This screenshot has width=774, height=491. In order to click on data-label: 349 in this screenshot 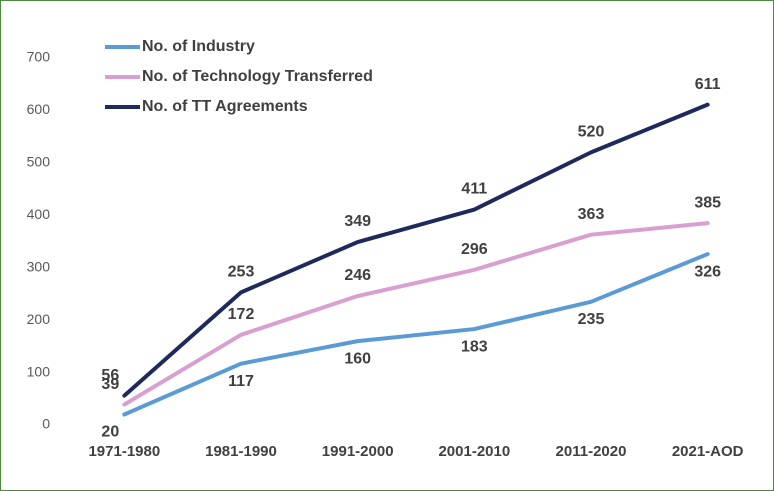, I will do `click(357, 221)`.